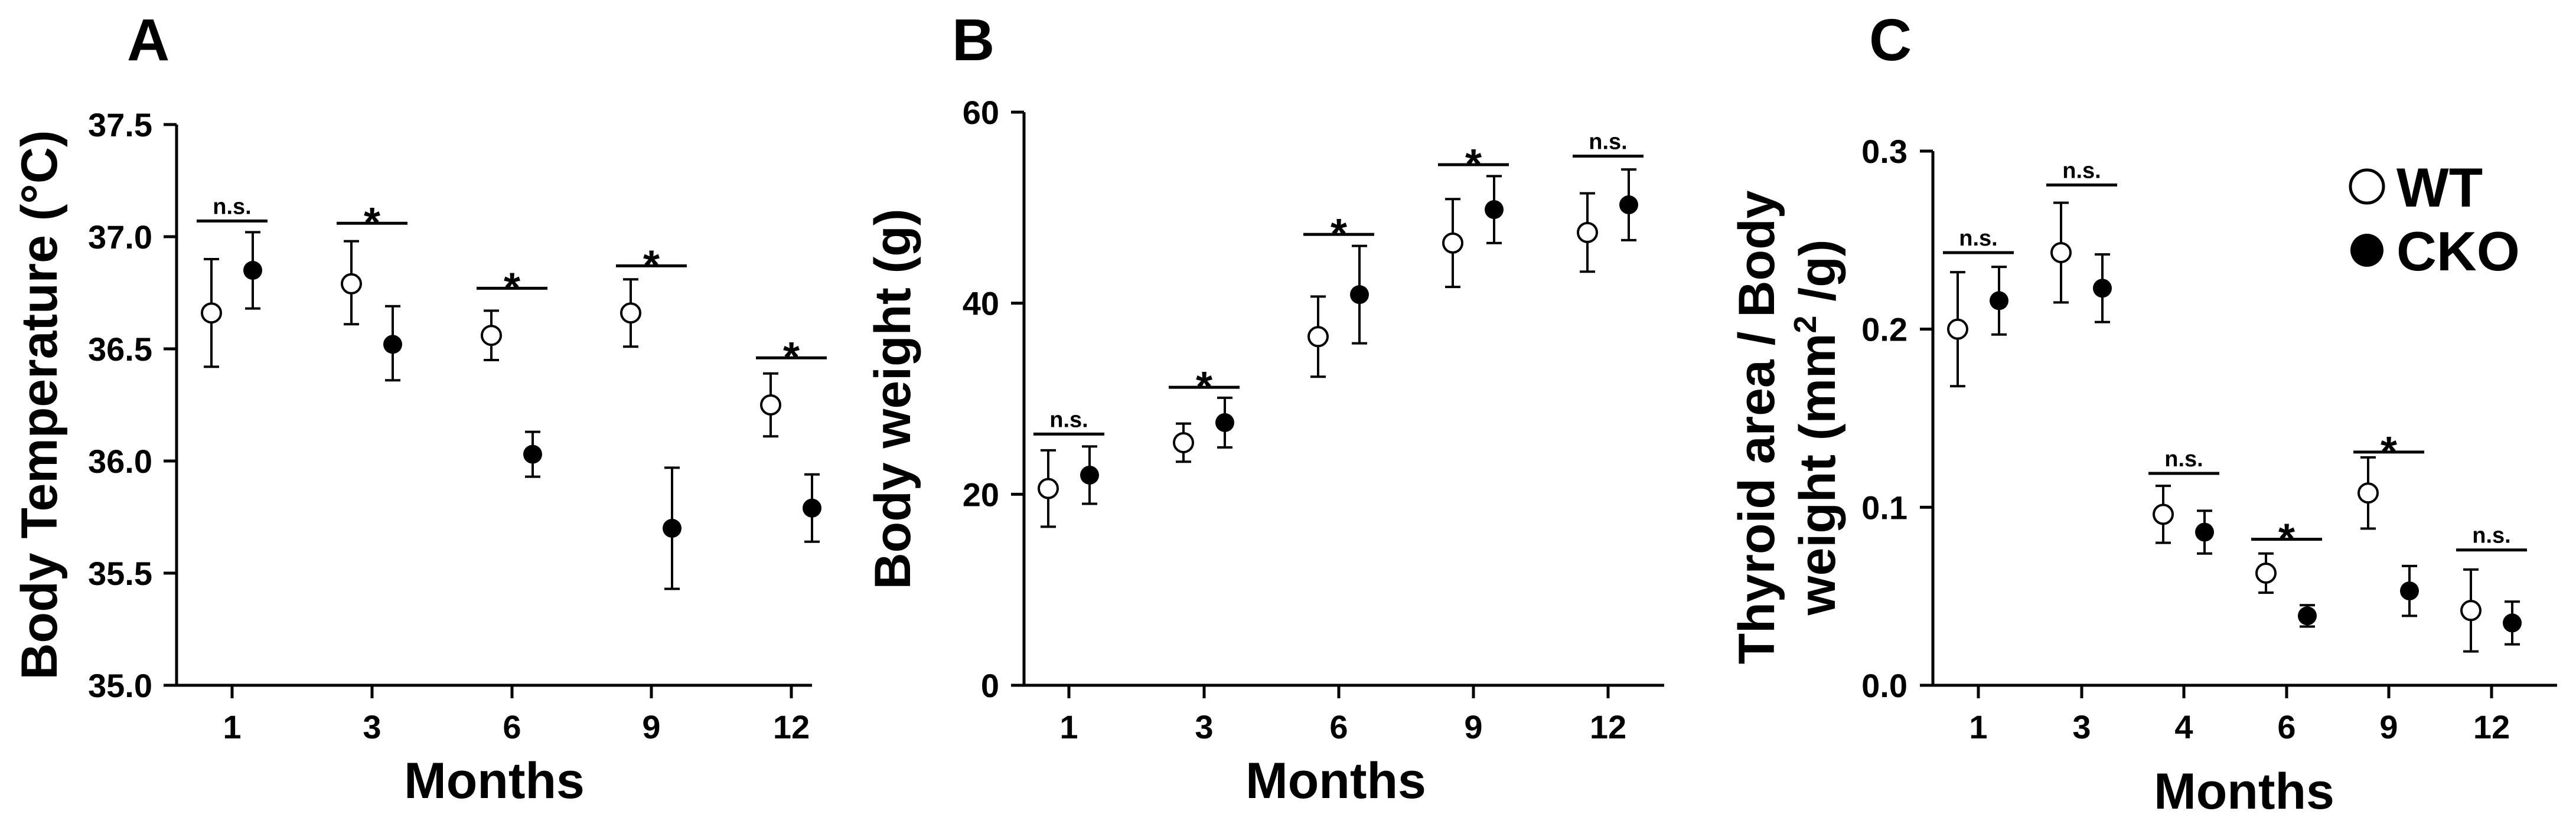  Describe the element at coordinates (1608, 726) in the screenshot. I see `panel-b-x-tick-label: 12` at that location.